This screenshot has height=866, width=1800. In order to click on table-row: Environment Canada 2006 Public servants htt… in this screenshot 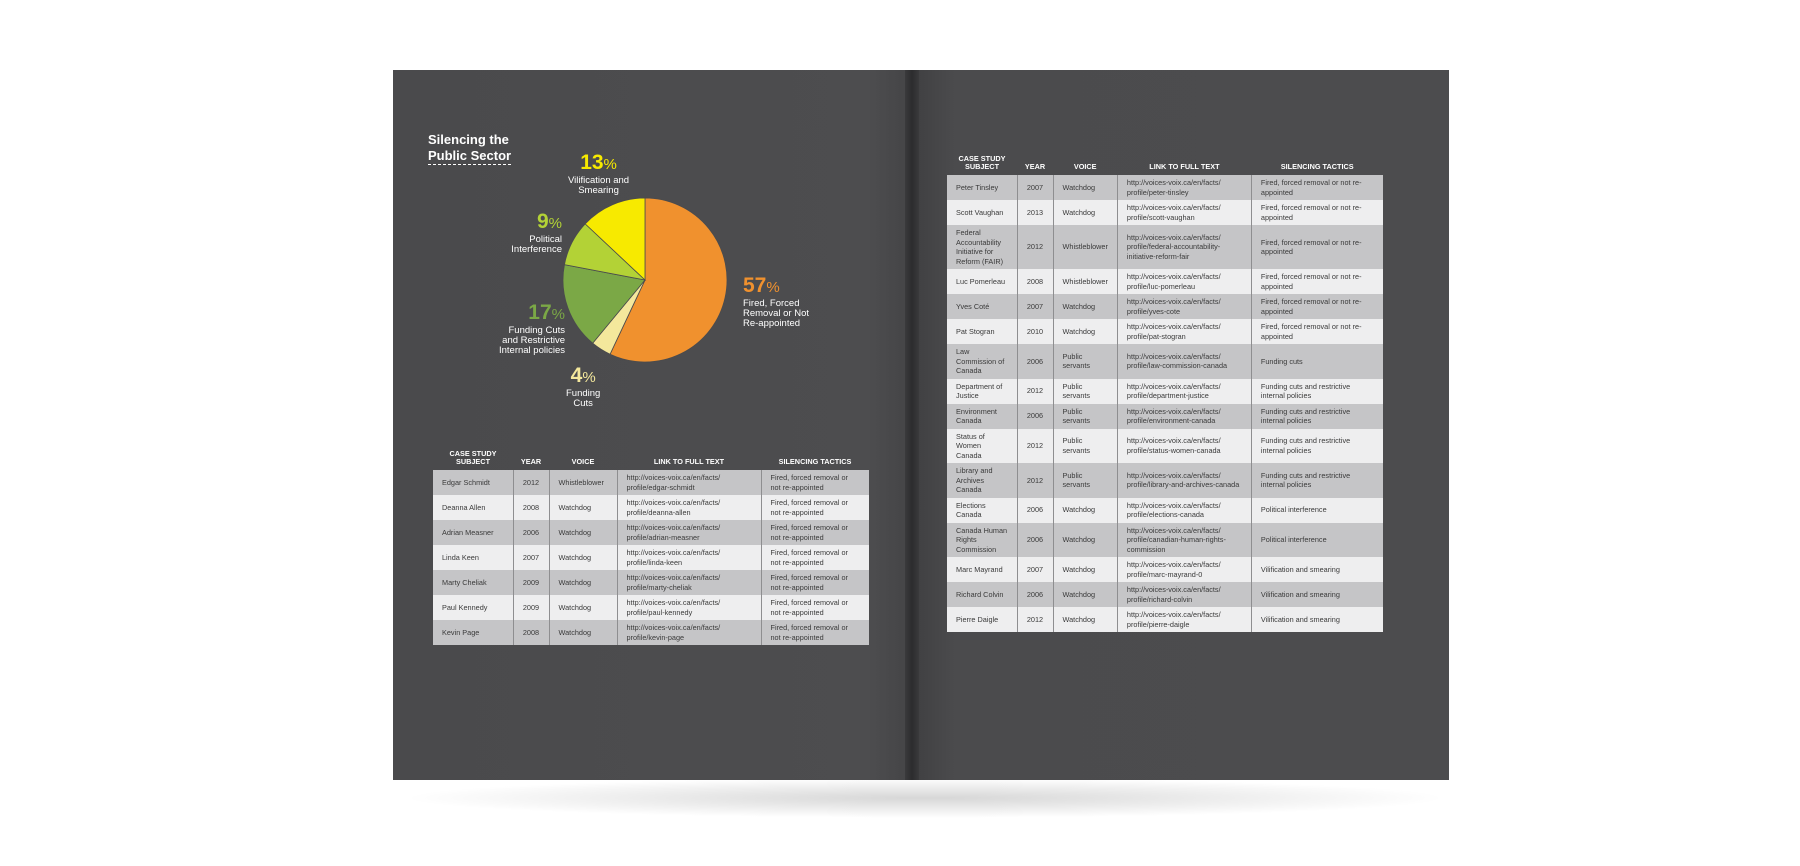, I will do `click(1165, 416)`.